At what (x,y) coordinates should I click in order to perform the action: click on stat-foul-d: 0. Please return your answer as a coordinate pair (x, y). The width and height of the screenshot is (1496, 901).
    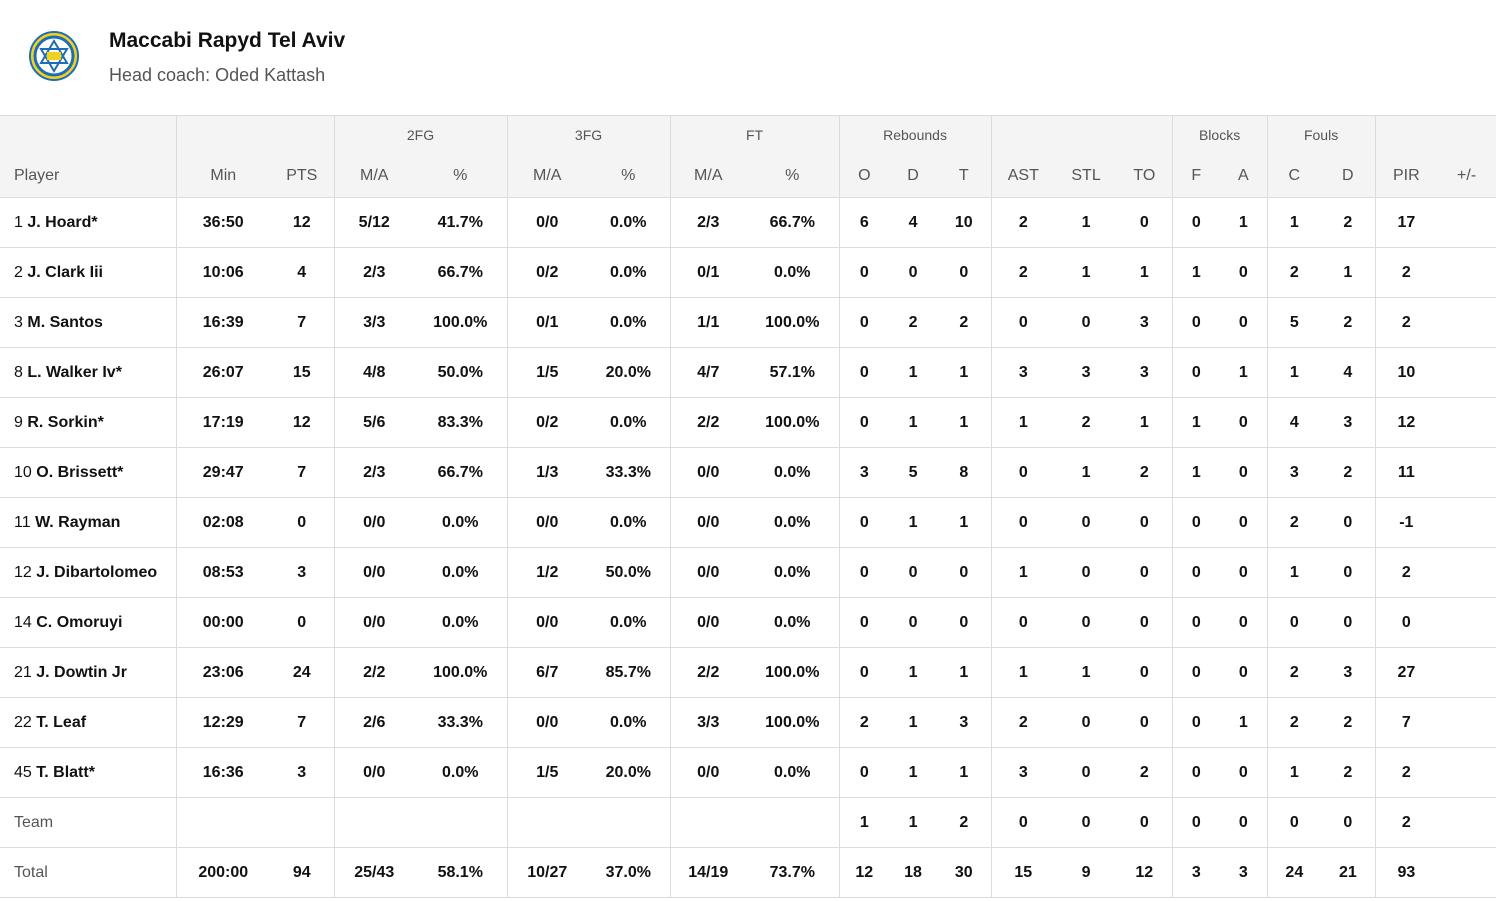
    Looking at the image, I should click on (1348, 622).